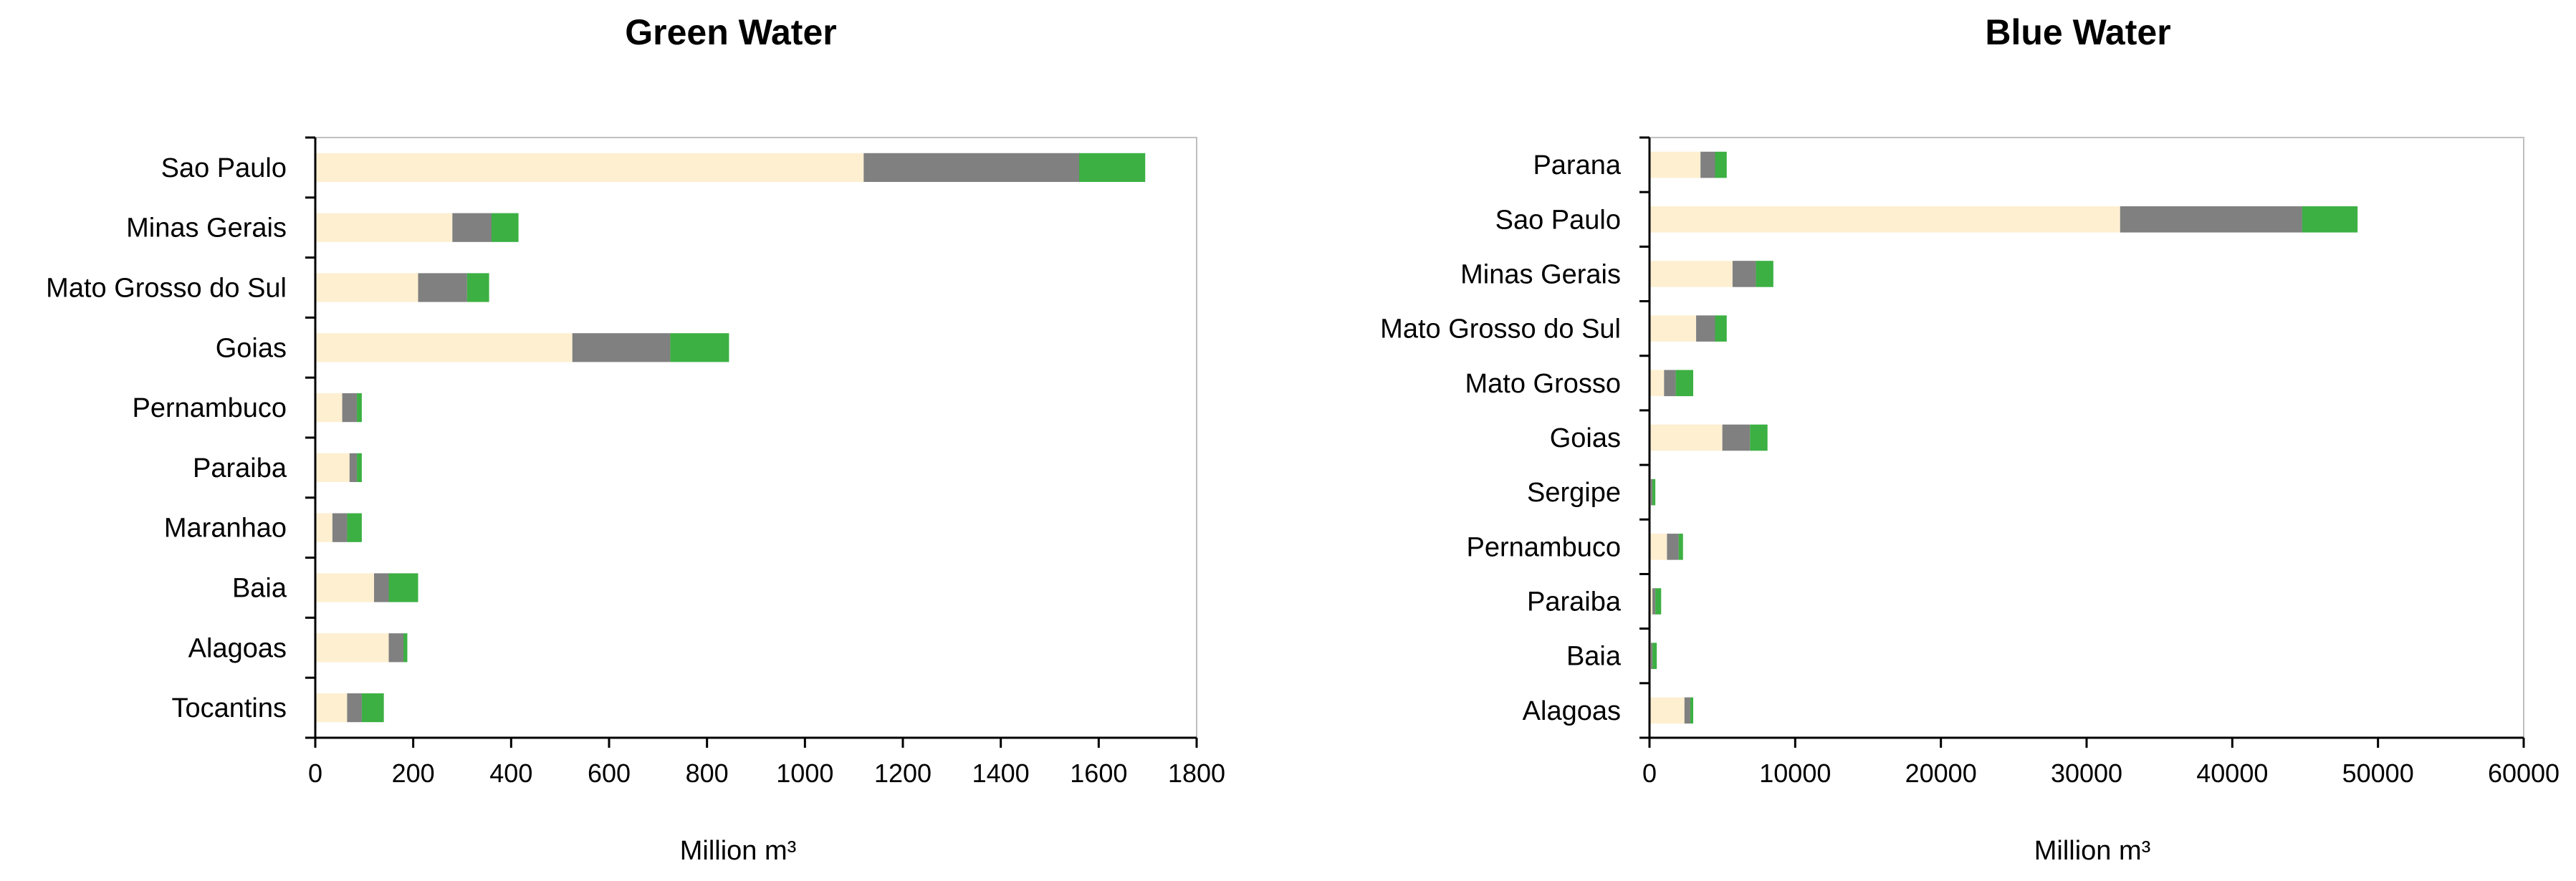 Image resolution: width=2576 pixels, height=881 pixels. Describe the element at coordinates (2232, 773) in the screenshot. I see `x-tick-label: 40000` at that location.